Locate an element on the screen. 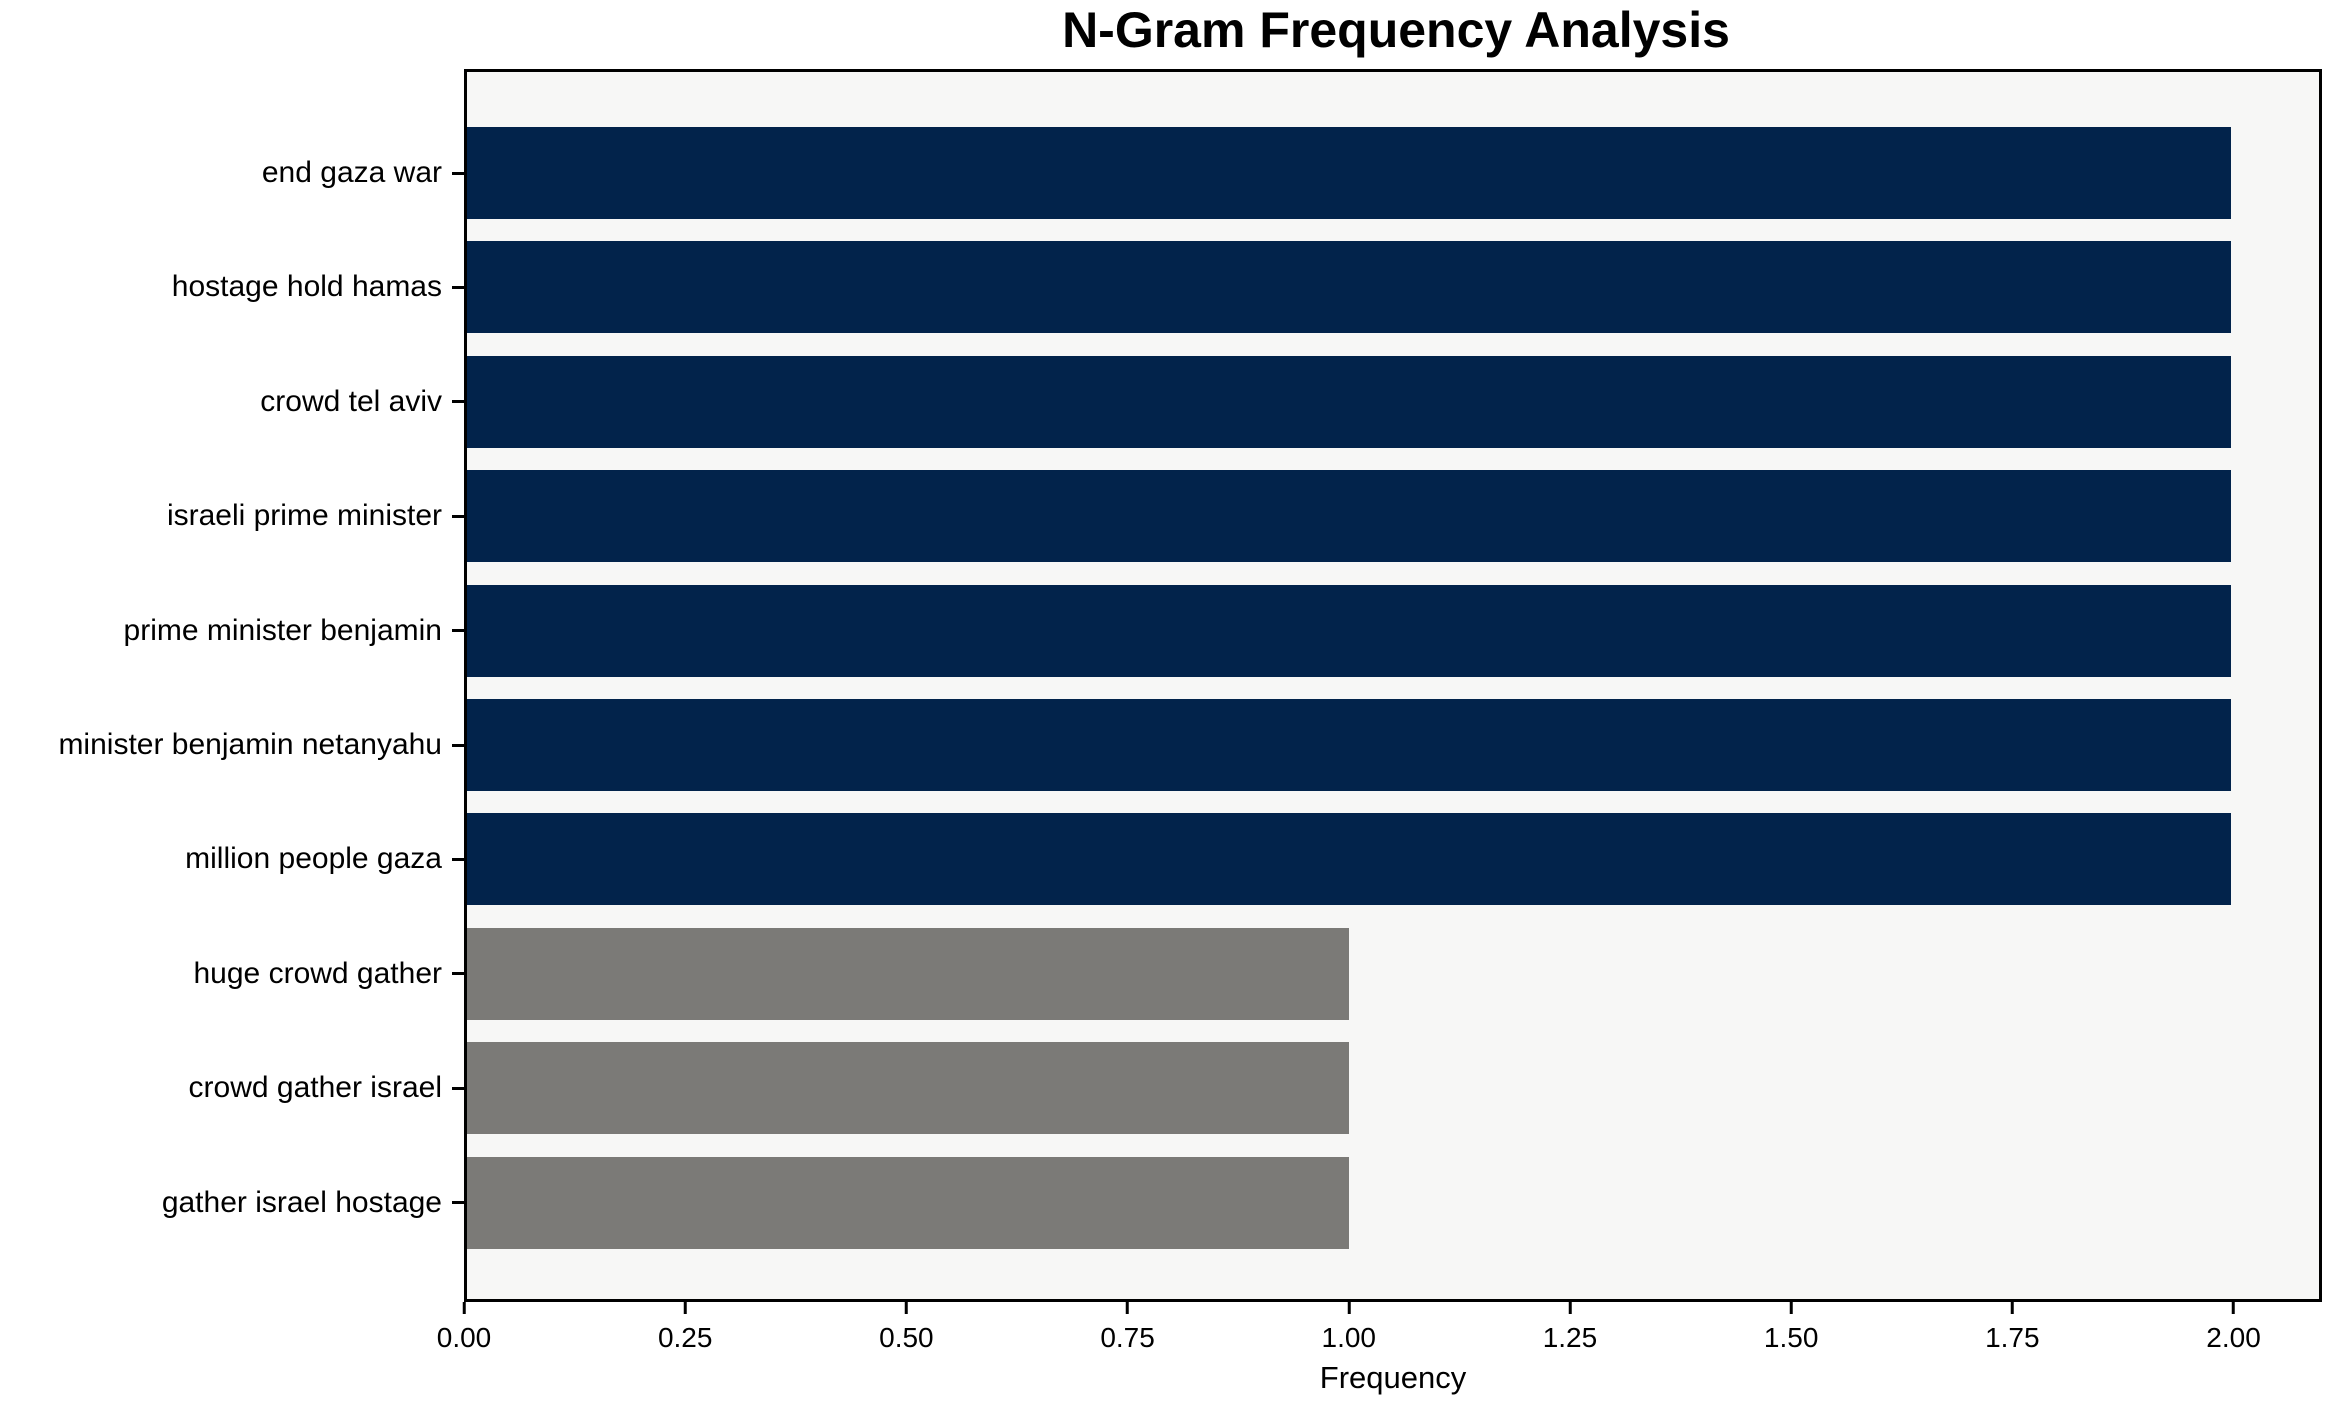 Image resolution: width=2345 pixels, height=1414 pixels. y-axis-tick: hostage hold hamas is located at coordinates (318, 287).